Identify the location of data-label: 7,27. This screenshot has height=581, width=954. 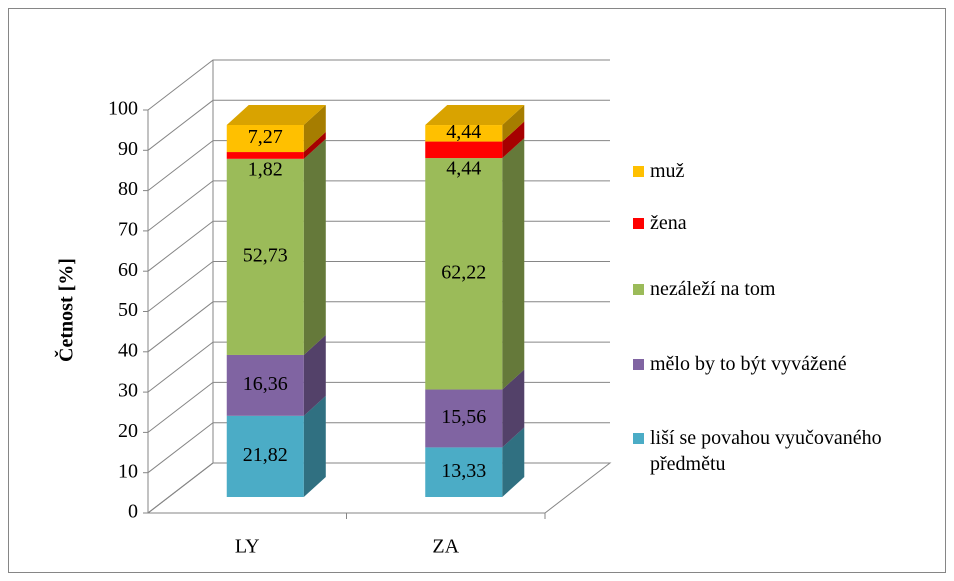
(265, 137).